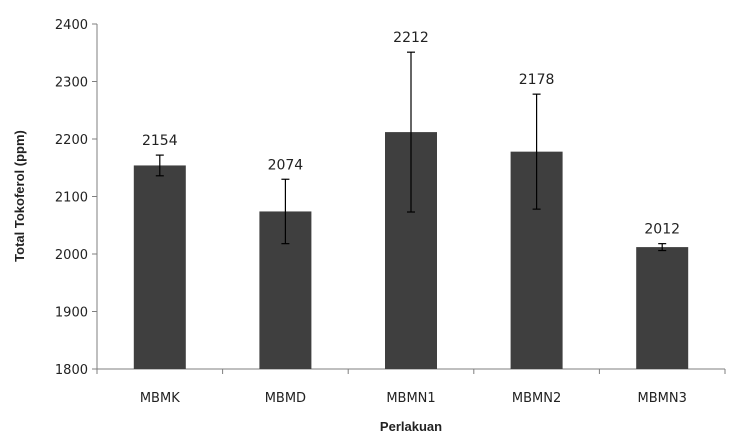 The width and height of the screenshot is (729, 436). Describe the element at coordinates (71, 313) in the screenshot. I see `y-tick-label: 1900` at that location.